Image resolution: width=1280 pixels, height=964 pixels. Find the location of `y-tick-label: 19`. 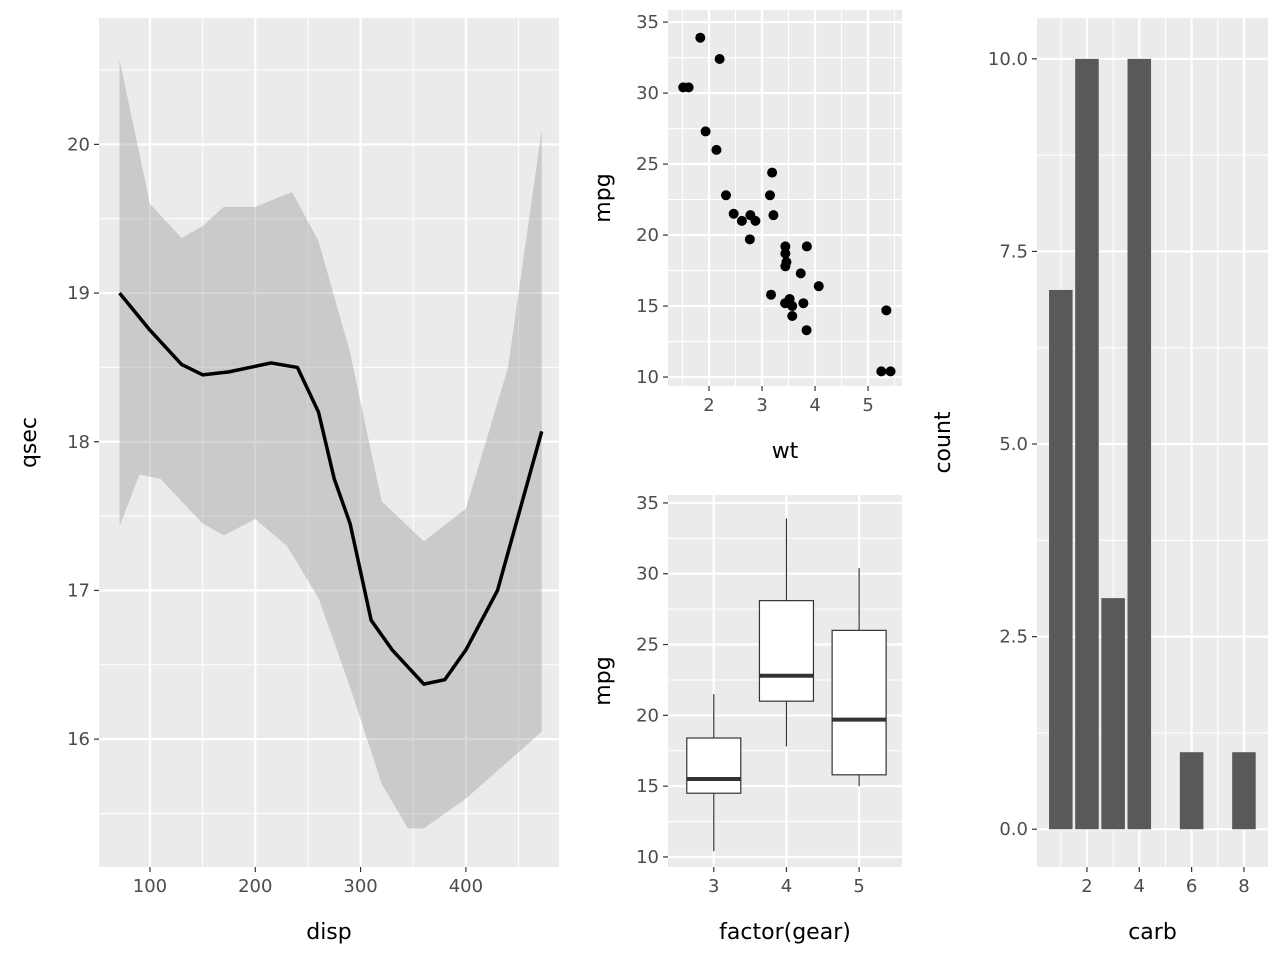

y-tick-label: 19 is located at coordinates (78, 293).